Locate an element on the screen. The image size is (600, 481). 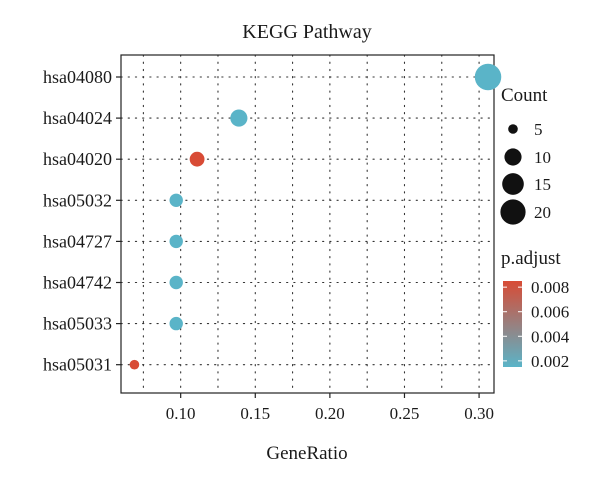
y-tick-label: hsa04024 is located at coordinates (77, 118).